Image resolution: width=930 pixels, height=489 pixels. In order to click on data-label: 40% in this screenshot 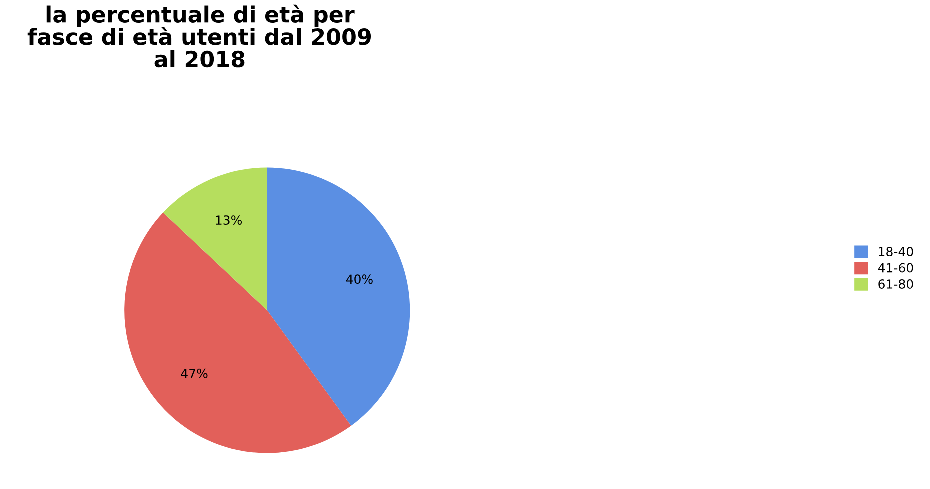, I will do `click(359, 279)`.